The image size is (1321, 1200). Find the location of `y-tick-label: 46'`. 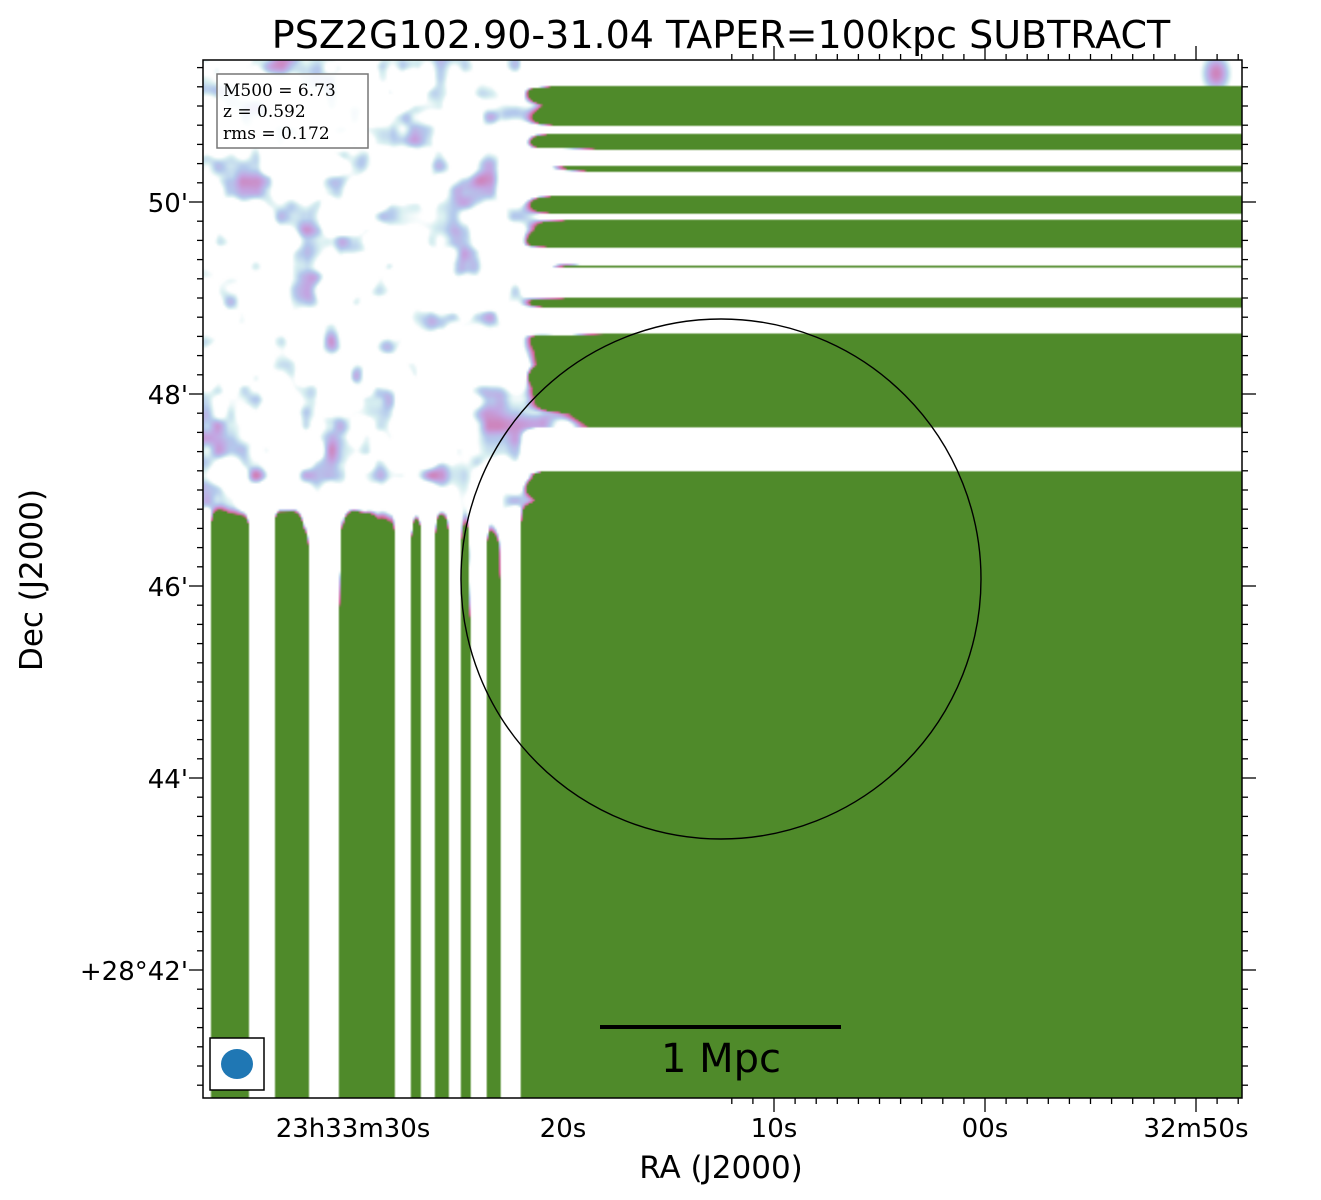

y-tick-label: 46' is located at coordinates (168, 588).